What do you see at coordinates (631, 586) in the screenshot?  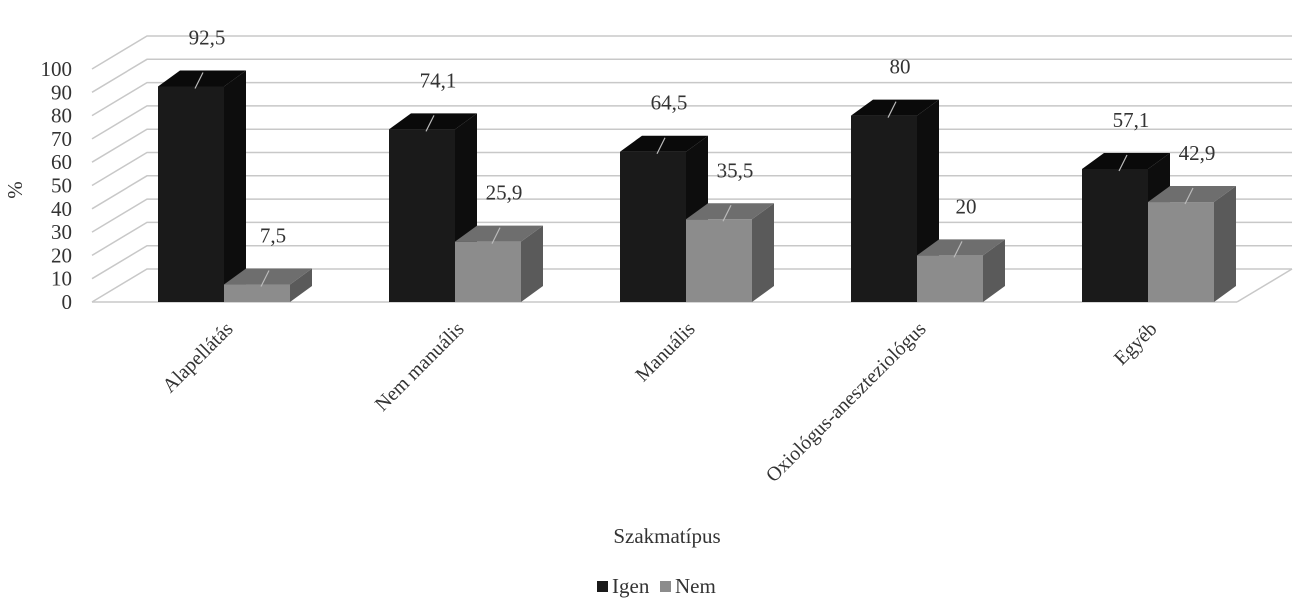 I see `legend-label-igen: Igen` at bounding box center [631, 586].